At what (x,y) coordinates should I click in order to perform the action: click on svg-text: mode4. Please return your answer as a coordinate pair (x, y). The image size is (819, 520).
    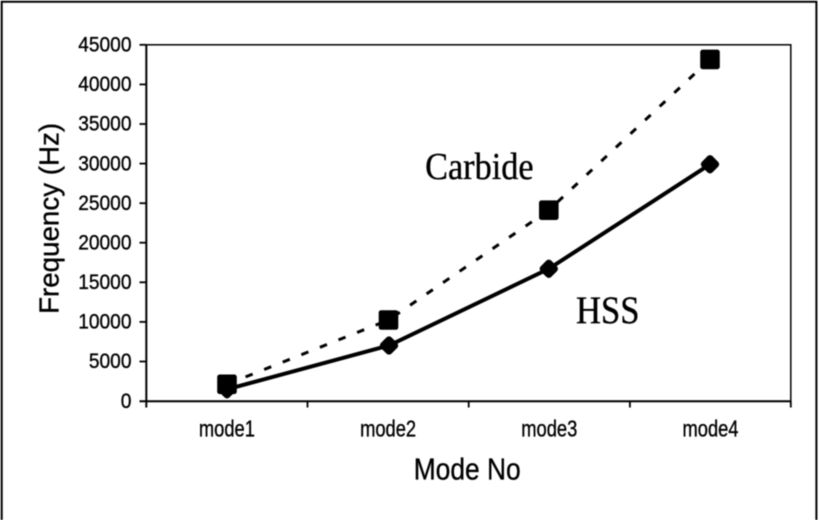
    Looking at the image, I should click on (711, 429).